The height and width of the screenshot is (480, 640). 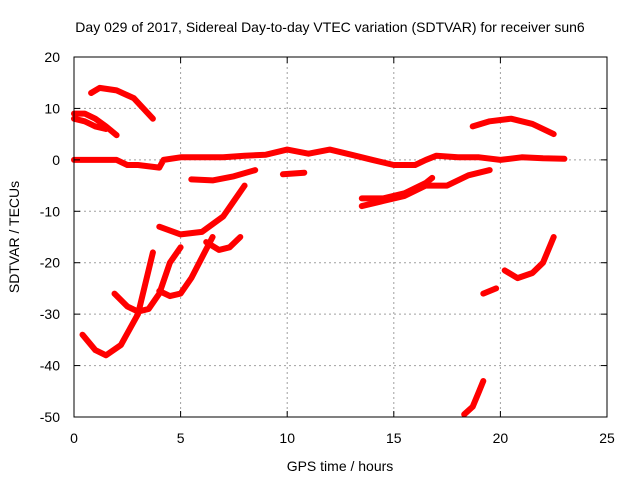 What do you see at coordinates (223, 243) in the screenshot?
I see `trace-curve-lower` at bounding box center [223, 243].